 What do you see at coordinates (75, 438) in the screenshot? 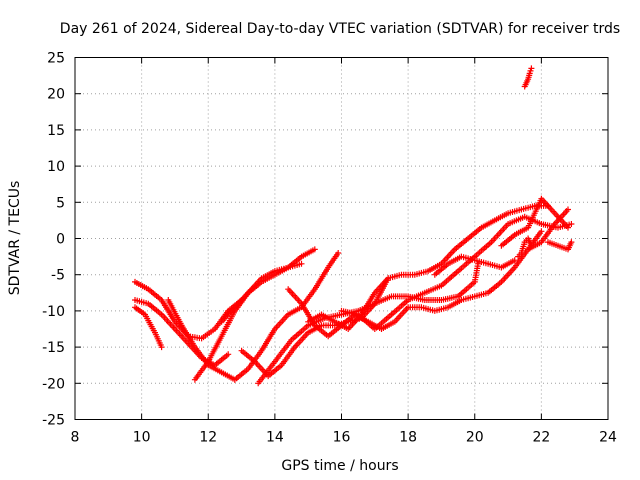
I see `x-tick-label: 8` at bounding box center [75, 438].